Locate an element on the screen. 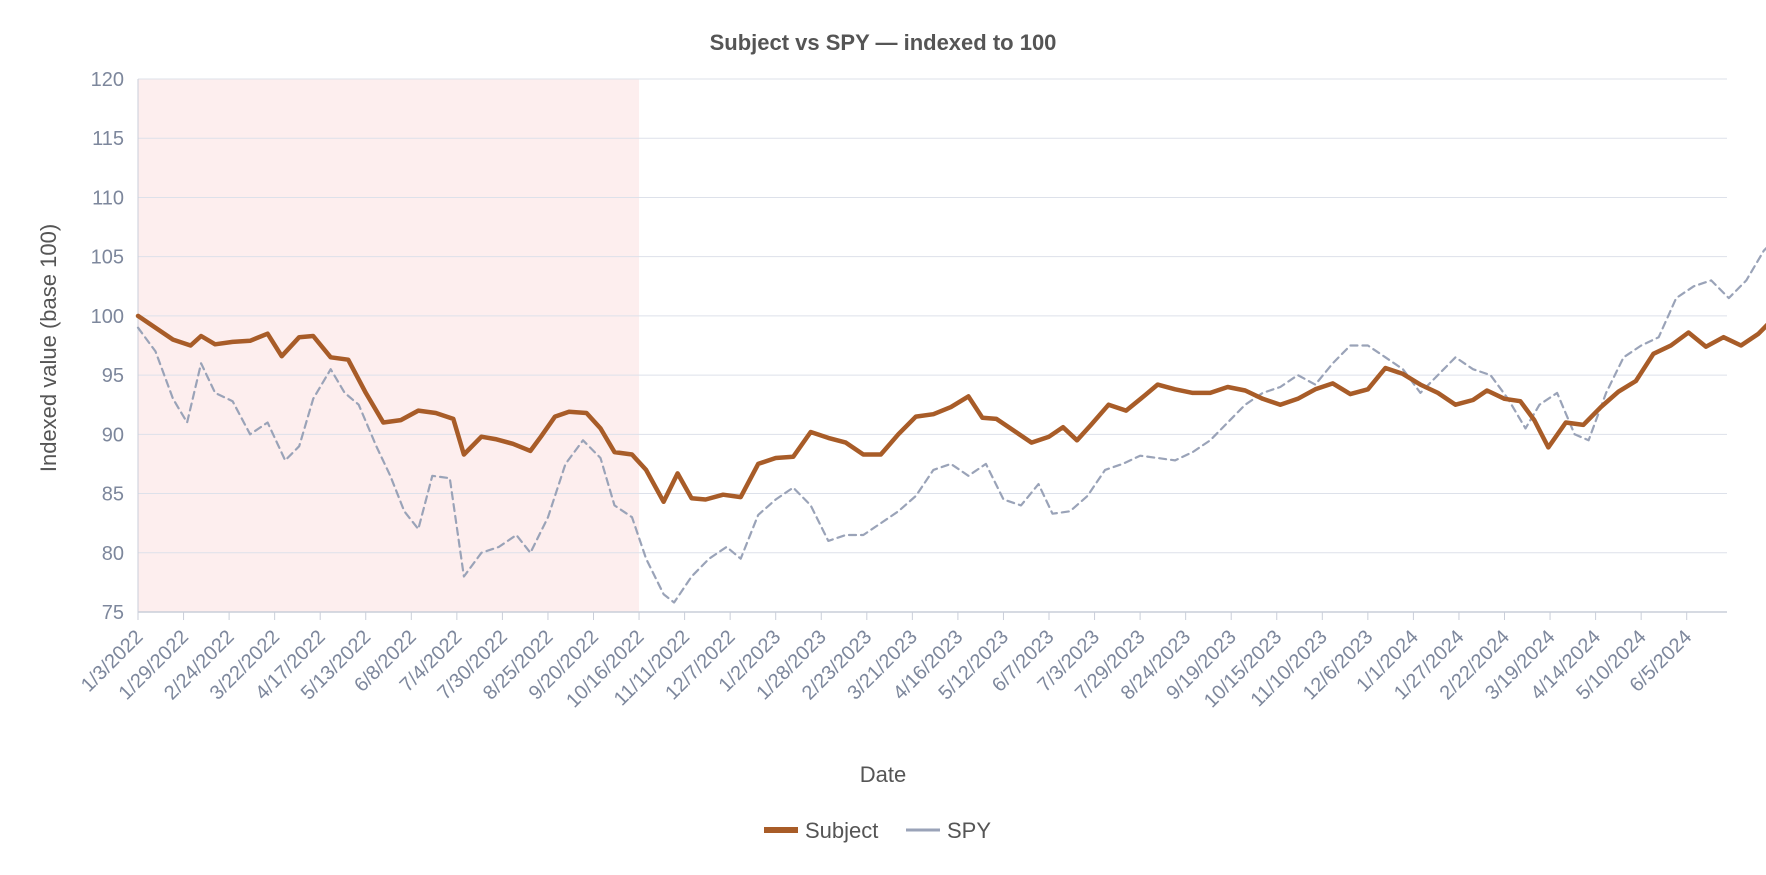 The image size is (1766, 875). y-tick-label: 90 is located at coordinates (113, 435).